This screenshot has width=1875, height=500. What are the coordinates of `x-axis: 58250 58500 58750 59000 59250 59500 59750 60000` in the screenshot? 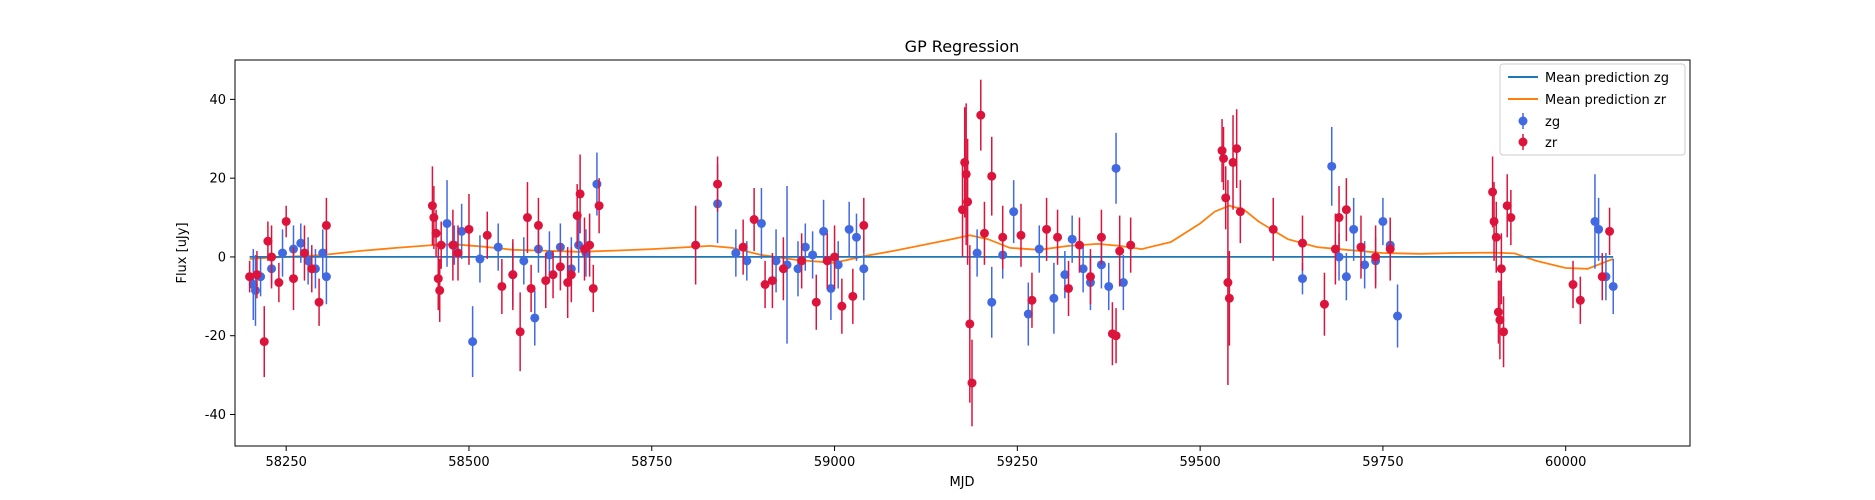 It's located at (926, 458).